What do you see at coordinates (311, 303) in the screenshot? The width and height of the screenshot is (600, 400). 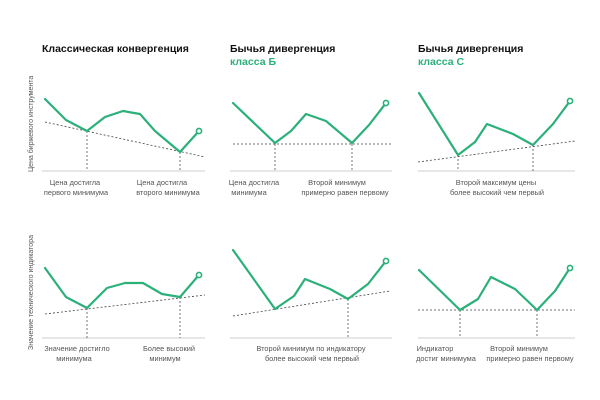 I see `trend-line-r2c2` at bounding box center [311, 303].